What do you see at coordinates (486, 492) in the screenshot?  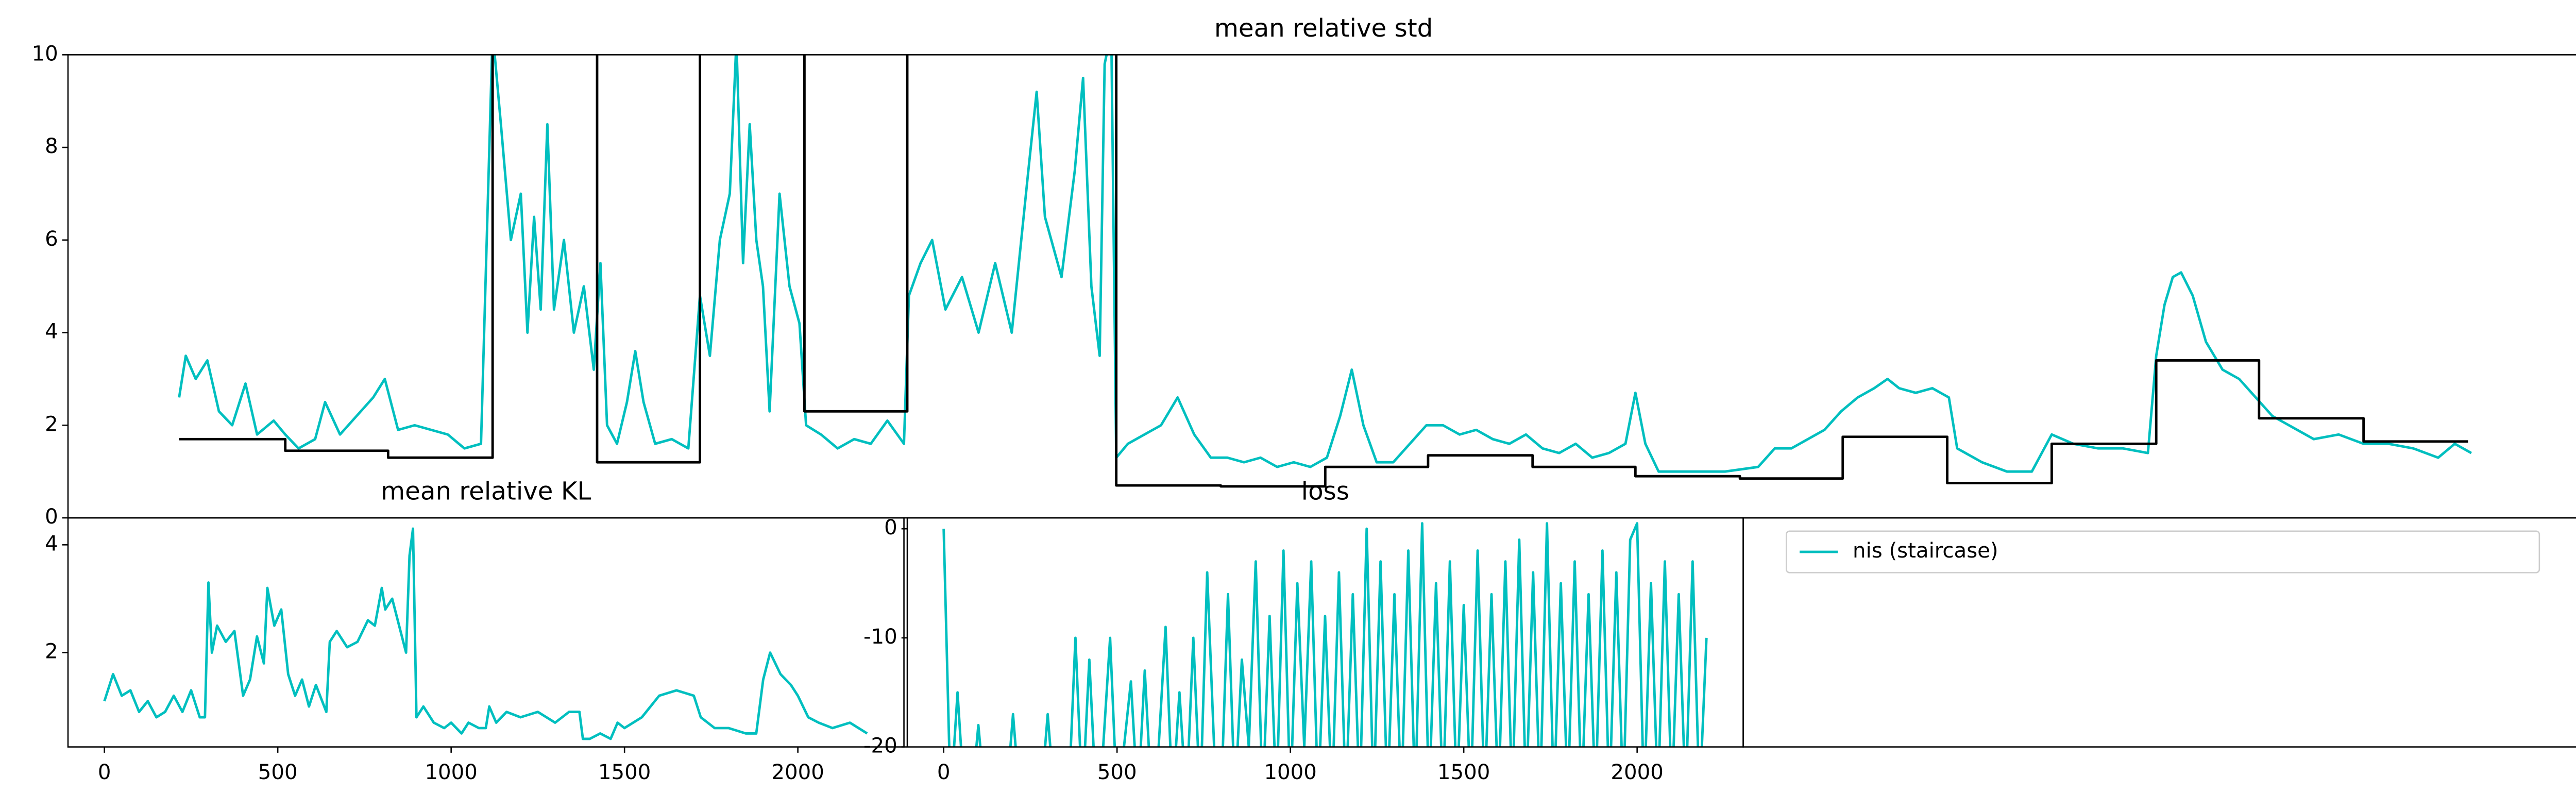 I see `chart-title: mean relative KL` at bounding box center [486, 492].